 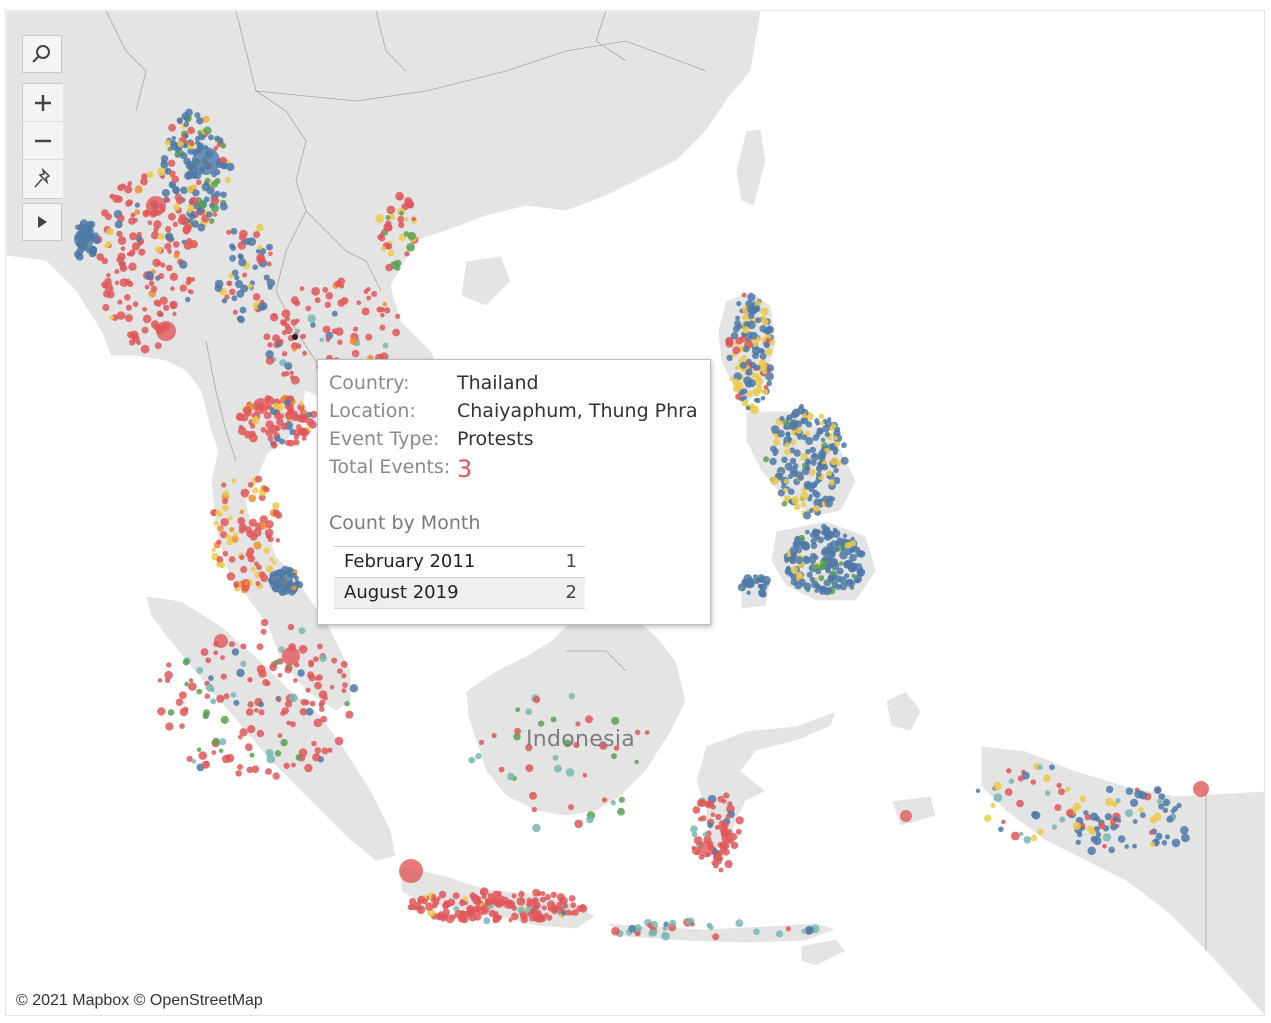 I want to click on play-button, so click(x=42, y=222).